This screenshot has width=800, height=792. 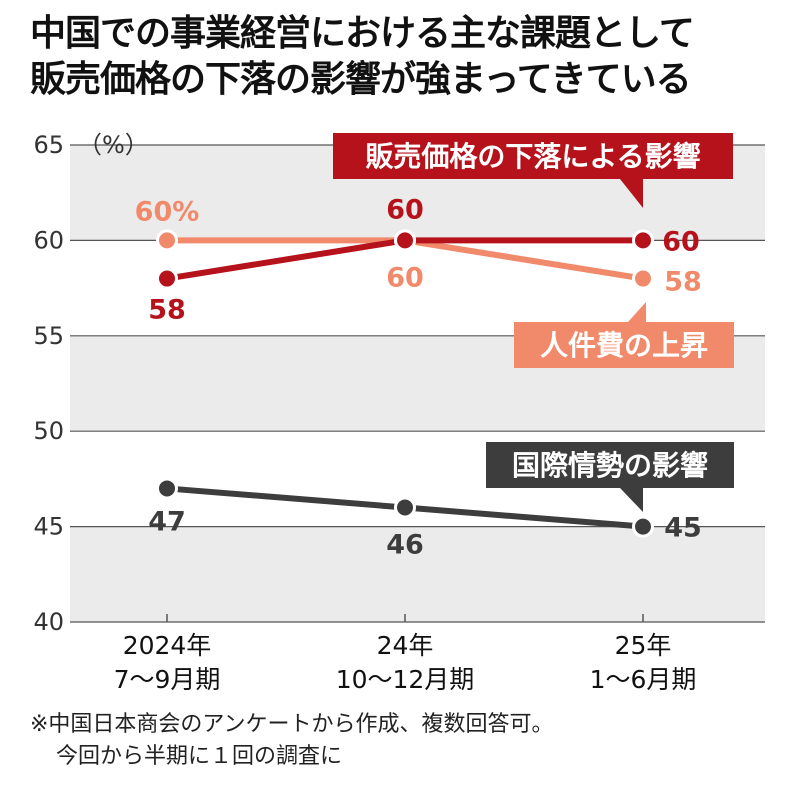 I want to click on legend-box-intl, so click(x=610, y=465).